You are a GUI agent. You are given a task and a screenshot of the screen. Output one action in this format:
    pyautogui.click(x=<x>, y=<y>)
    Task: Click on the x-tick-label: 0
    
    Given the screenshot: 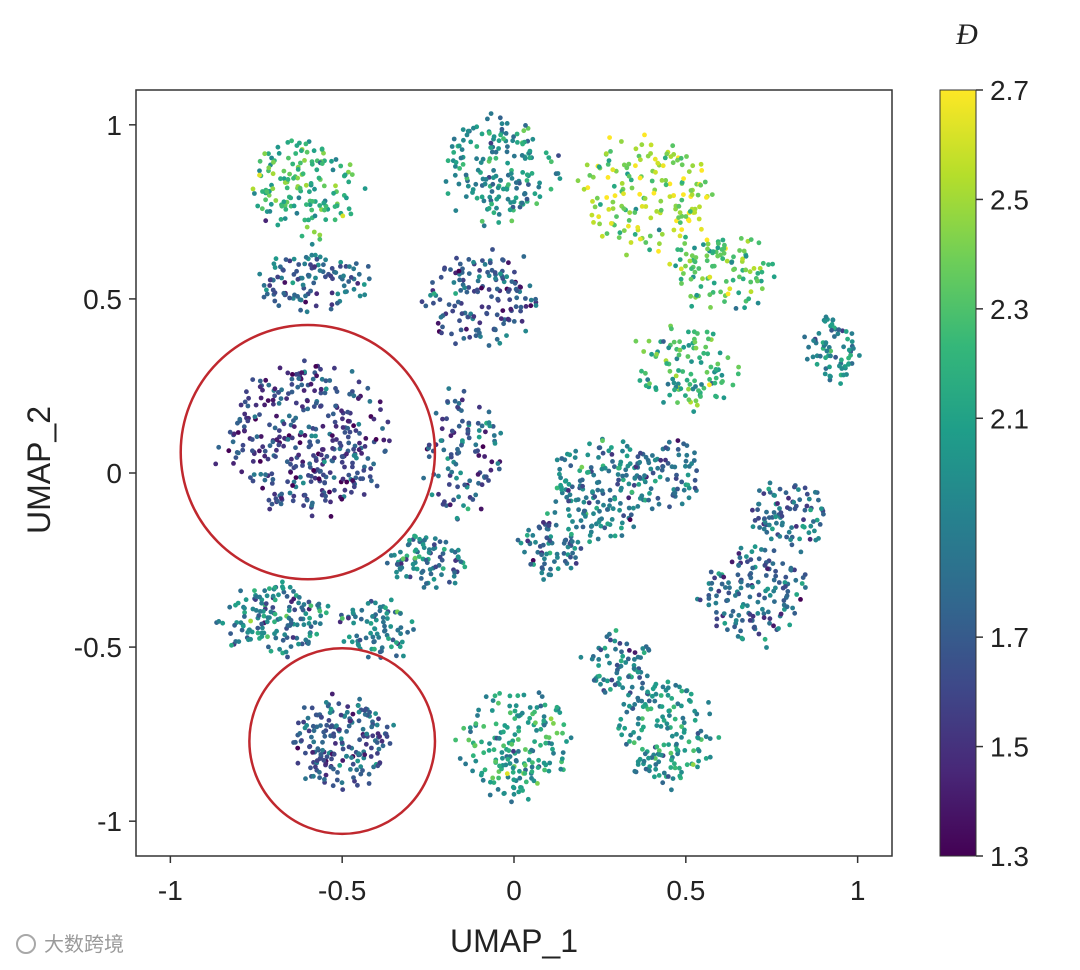 What is the action you would take?
    pyautogui.click(x=514, y=890)
    